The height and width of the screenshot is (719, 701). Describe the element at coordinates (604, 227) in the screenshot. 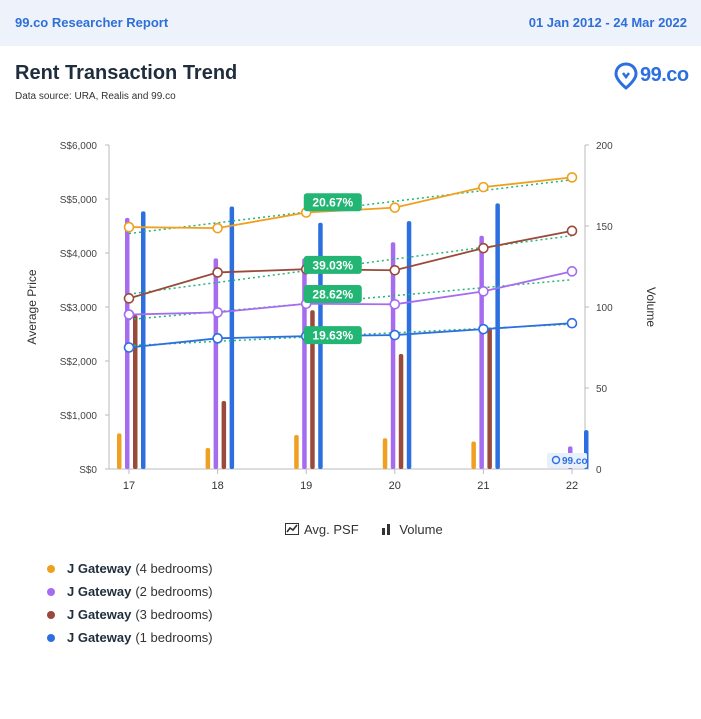

I see `right-tick-label: 150` at that location.